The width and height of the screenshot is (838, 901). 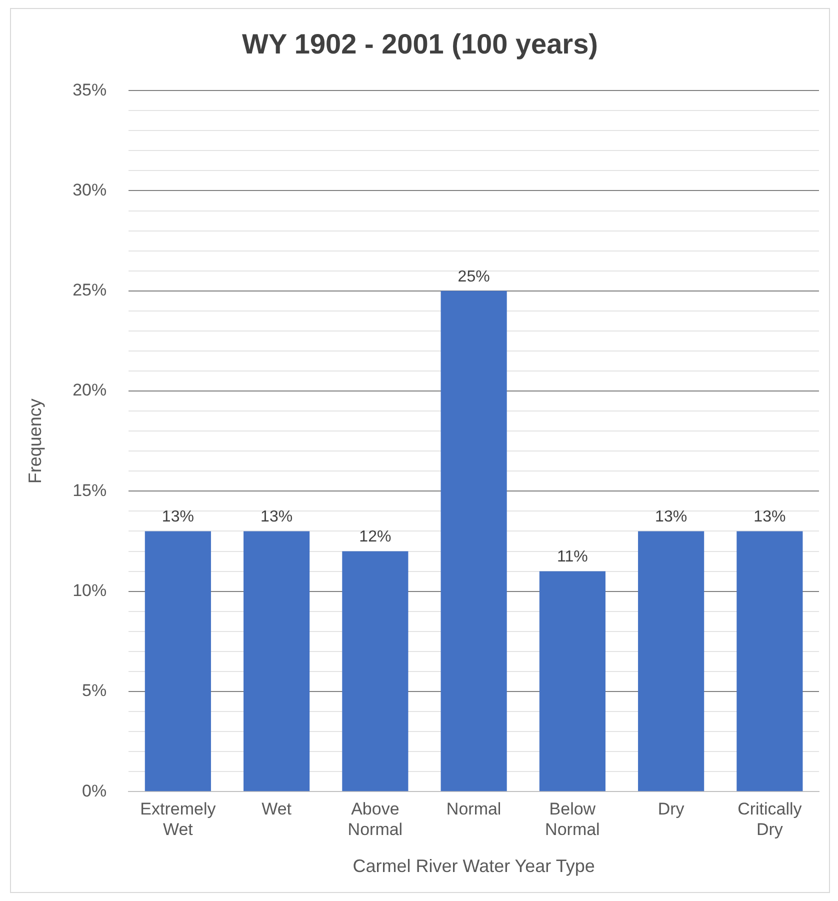 What do you see at coordinates (420, 44) in the screenshot?
I see `chart-title: WY 1902 - 2001 (100 years)` at bounding box center [420, 44].